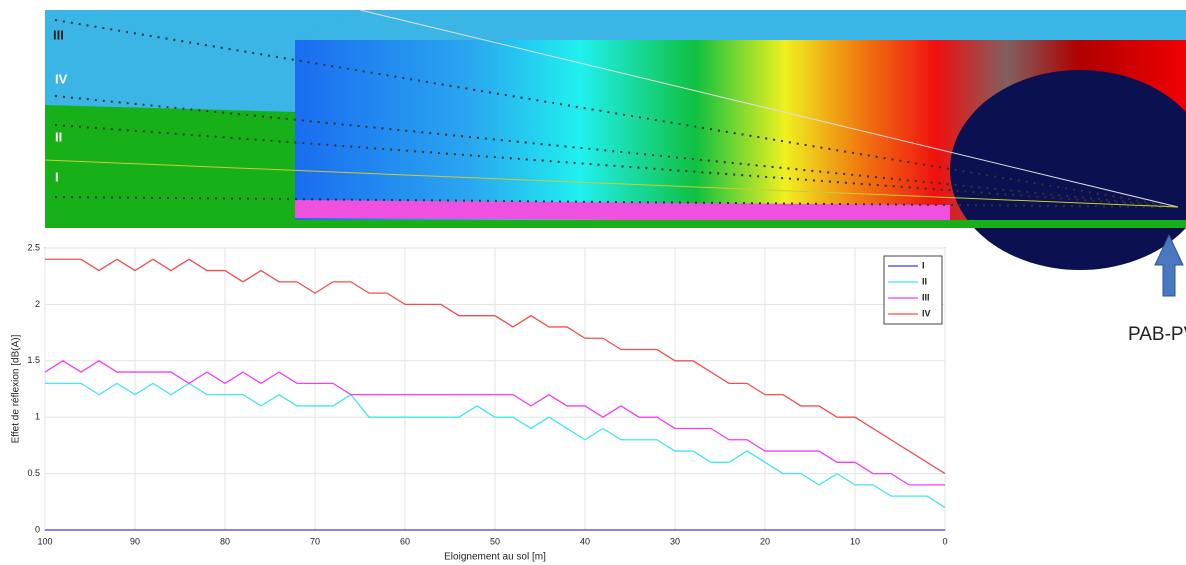 Image resolution: width=1186 pixels, height=565 pixels. Describe the element at coordinates (37, 529) in the screenshot. I see `y-tick-label: 0` at that location.